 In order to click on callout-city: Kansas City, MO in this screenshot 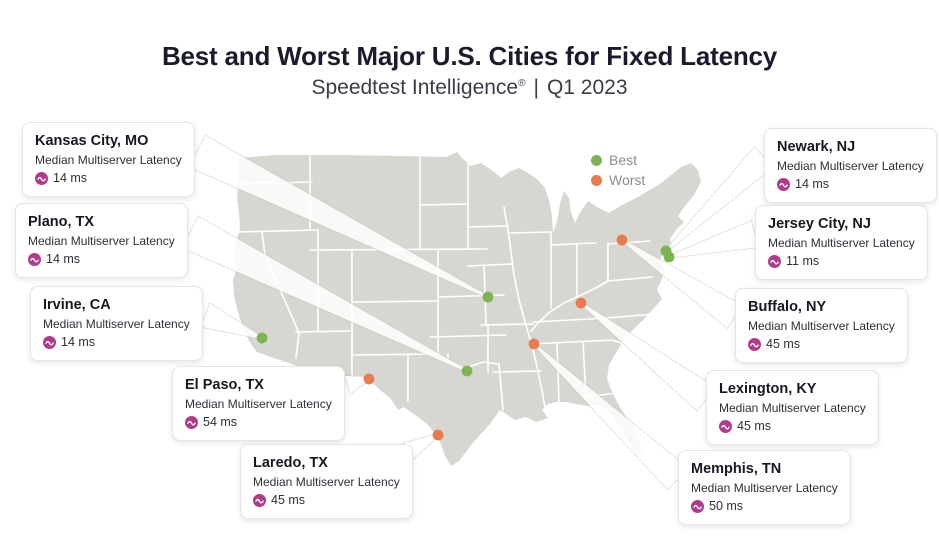, I will do `click(92, 141)`.